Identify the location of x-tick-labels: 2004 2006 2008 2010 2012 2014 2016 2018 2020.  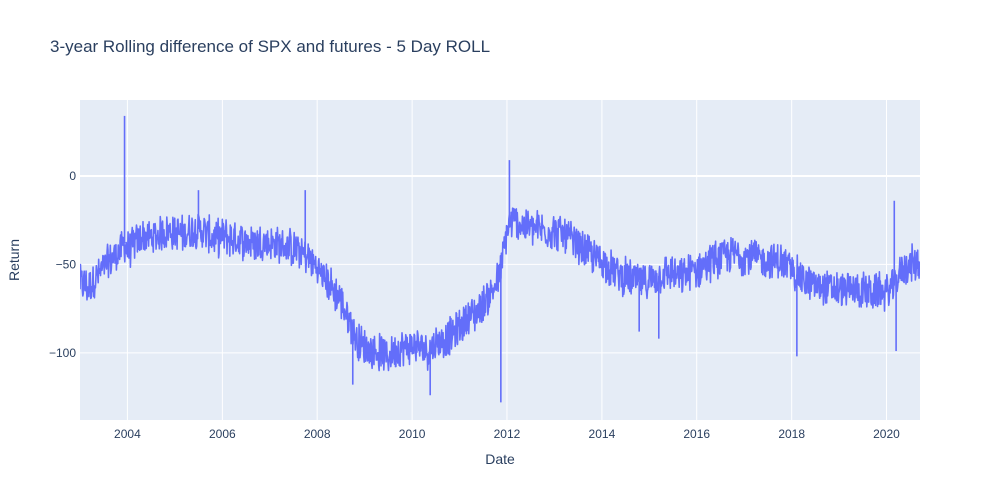
(507, 434).